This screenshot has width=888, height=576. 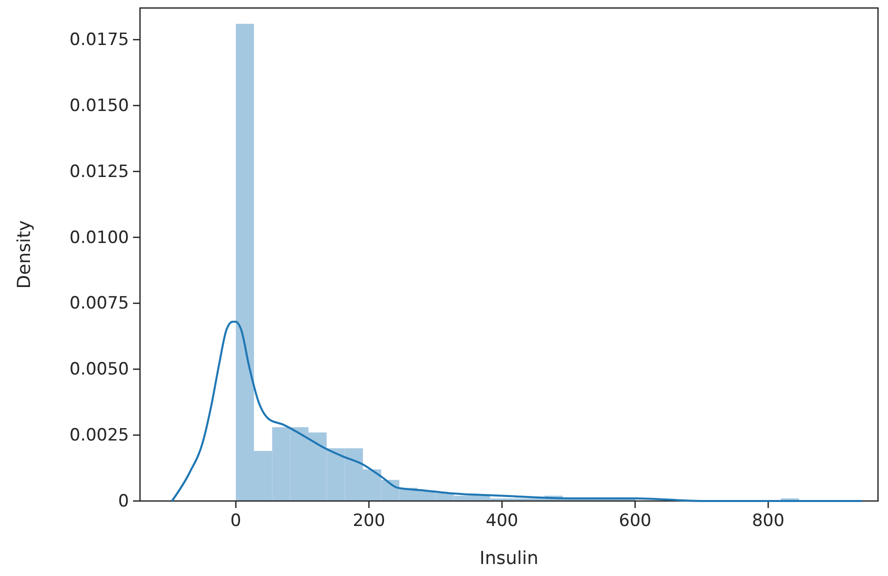 What do you see at coordinates (99, 370) in the screenshot?
I see `y-tick-label: 0.0050` at bounding box center [99, 370].